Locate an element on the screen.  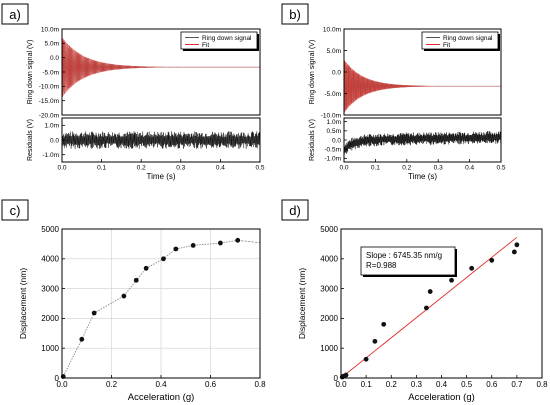
panel-label-a: a) is located at coordinates (15, 14).